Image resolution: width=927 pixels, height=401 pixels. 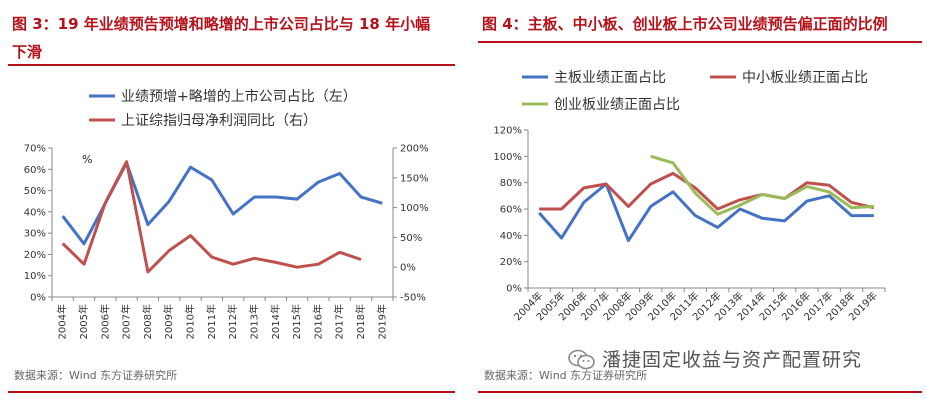 What do you see at coordinates (275, 321) in the screenshot?
I see `left-x-tick-label: 2014年` at bounding box center [275, 321].